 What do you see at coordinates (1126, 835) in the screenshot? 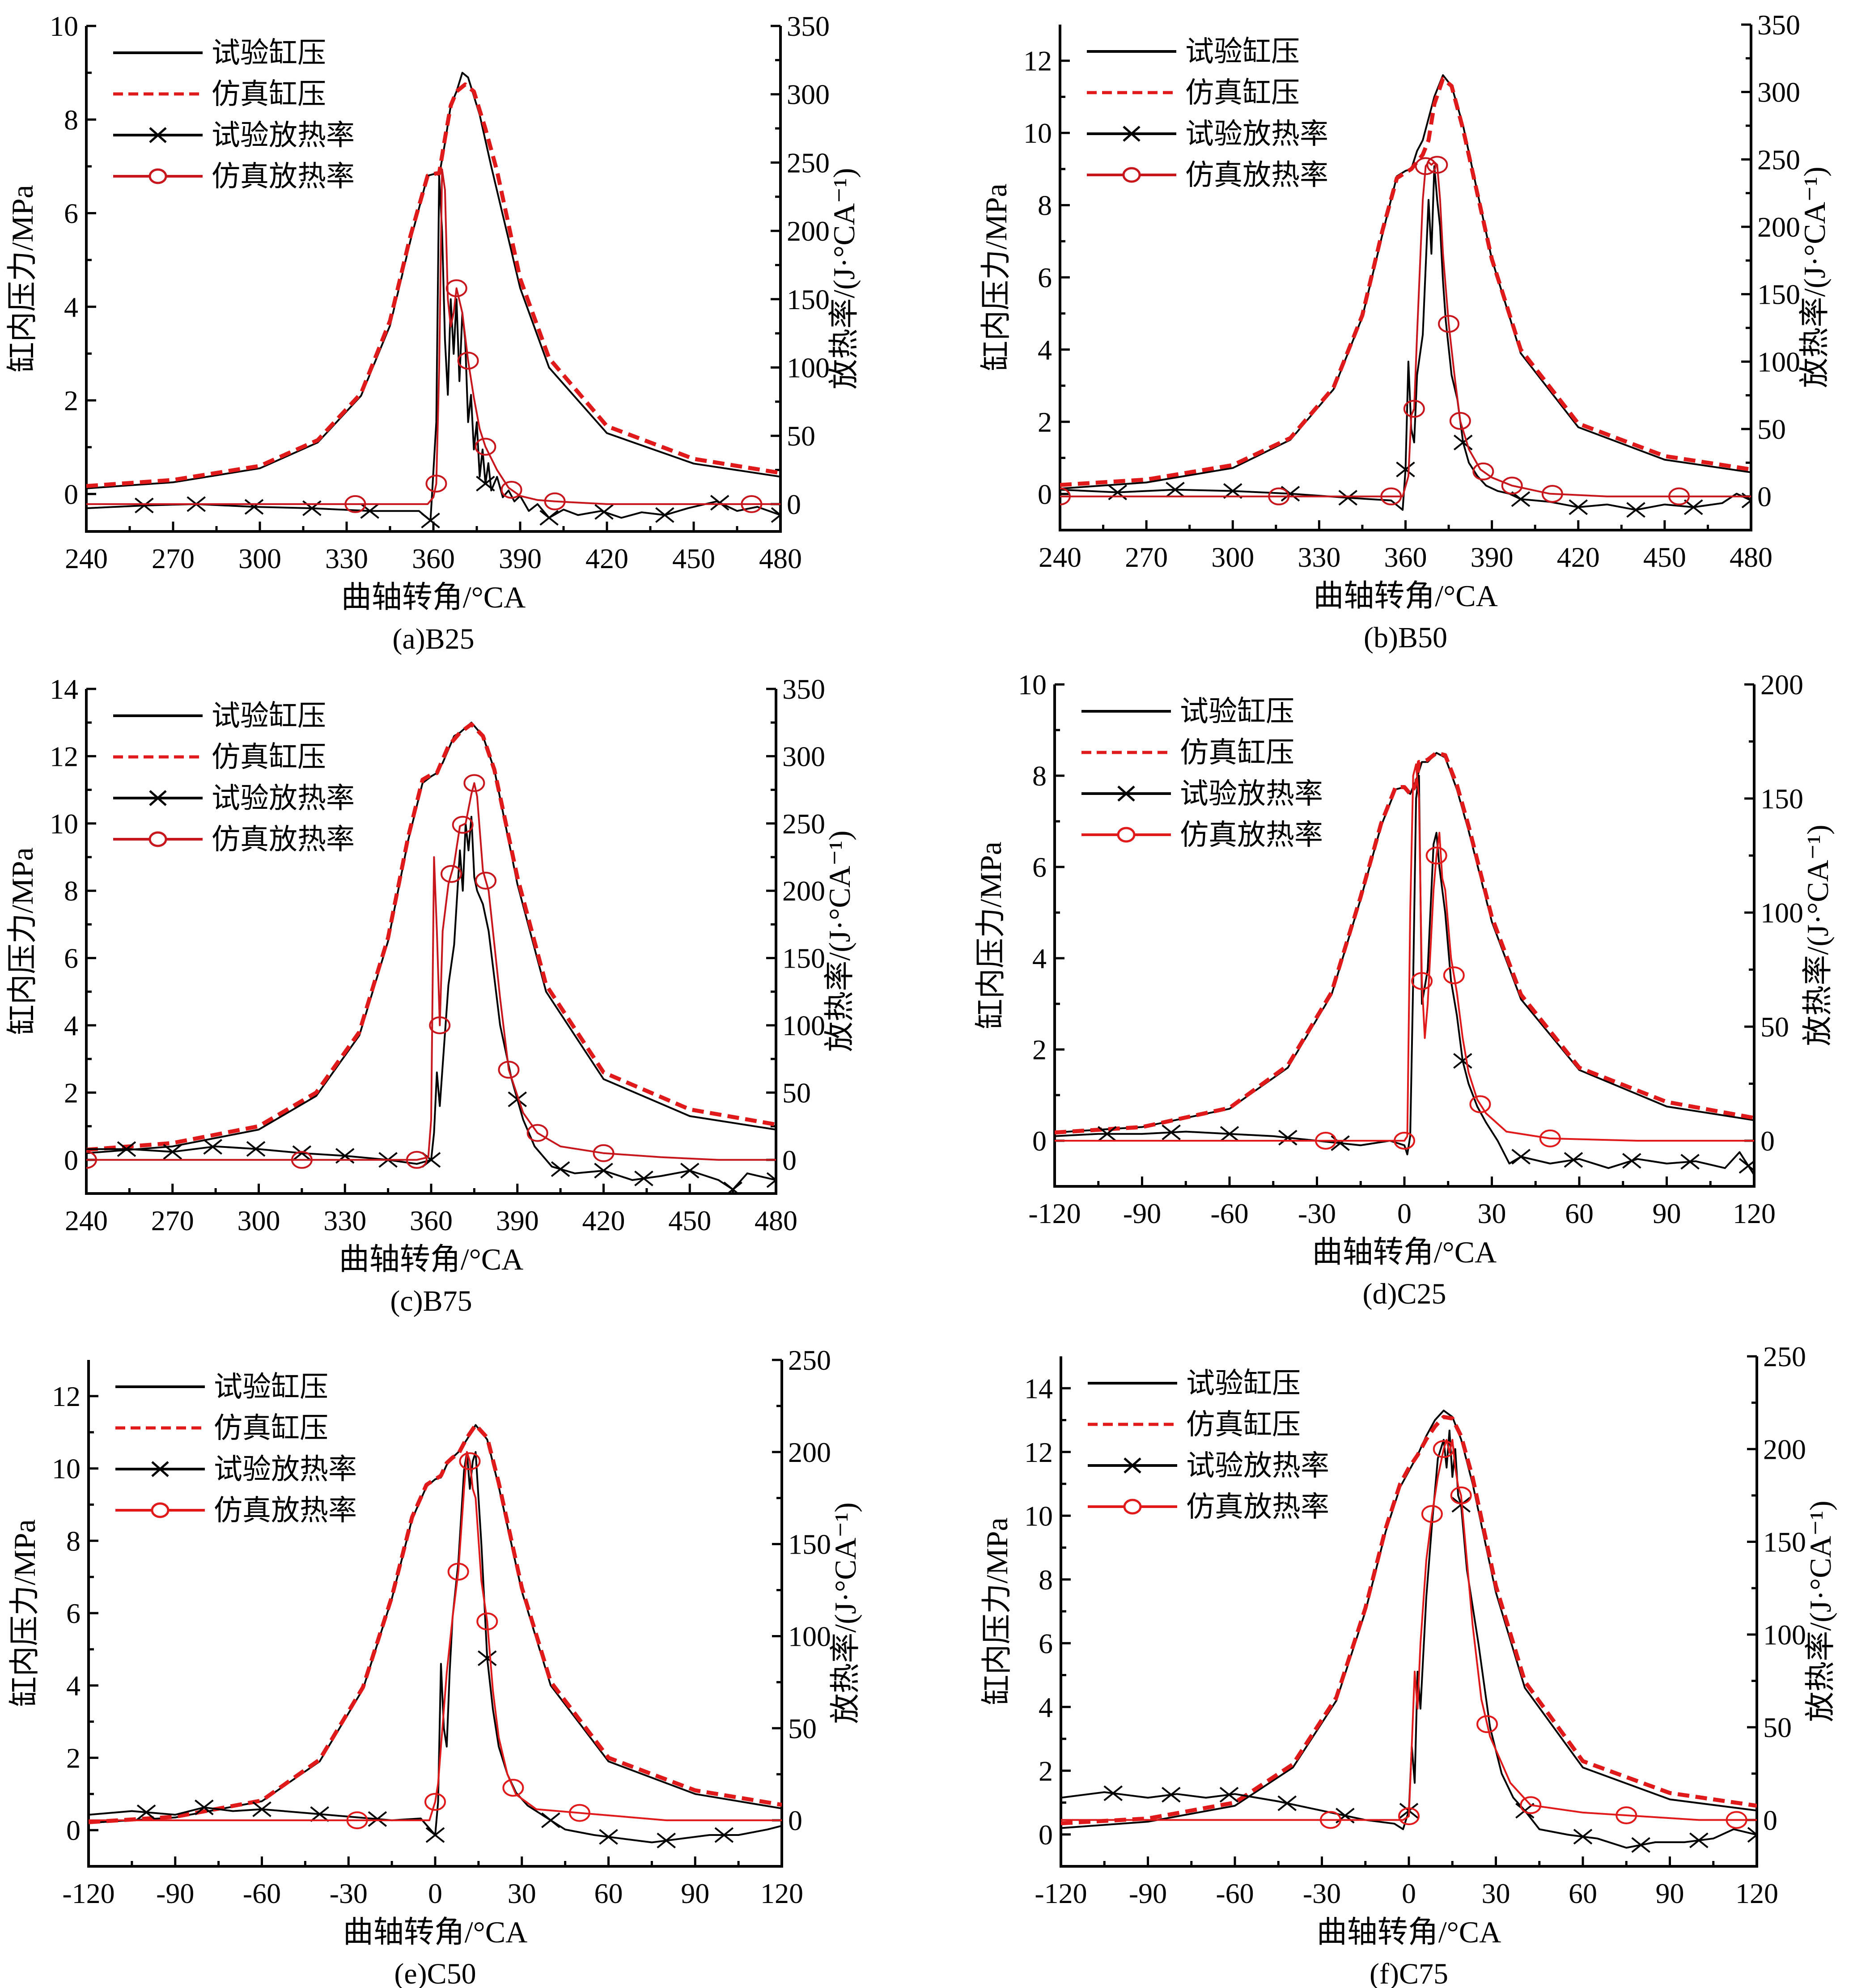
I see `legend-circle-marker-icon` at bounding box center [1126, 835].